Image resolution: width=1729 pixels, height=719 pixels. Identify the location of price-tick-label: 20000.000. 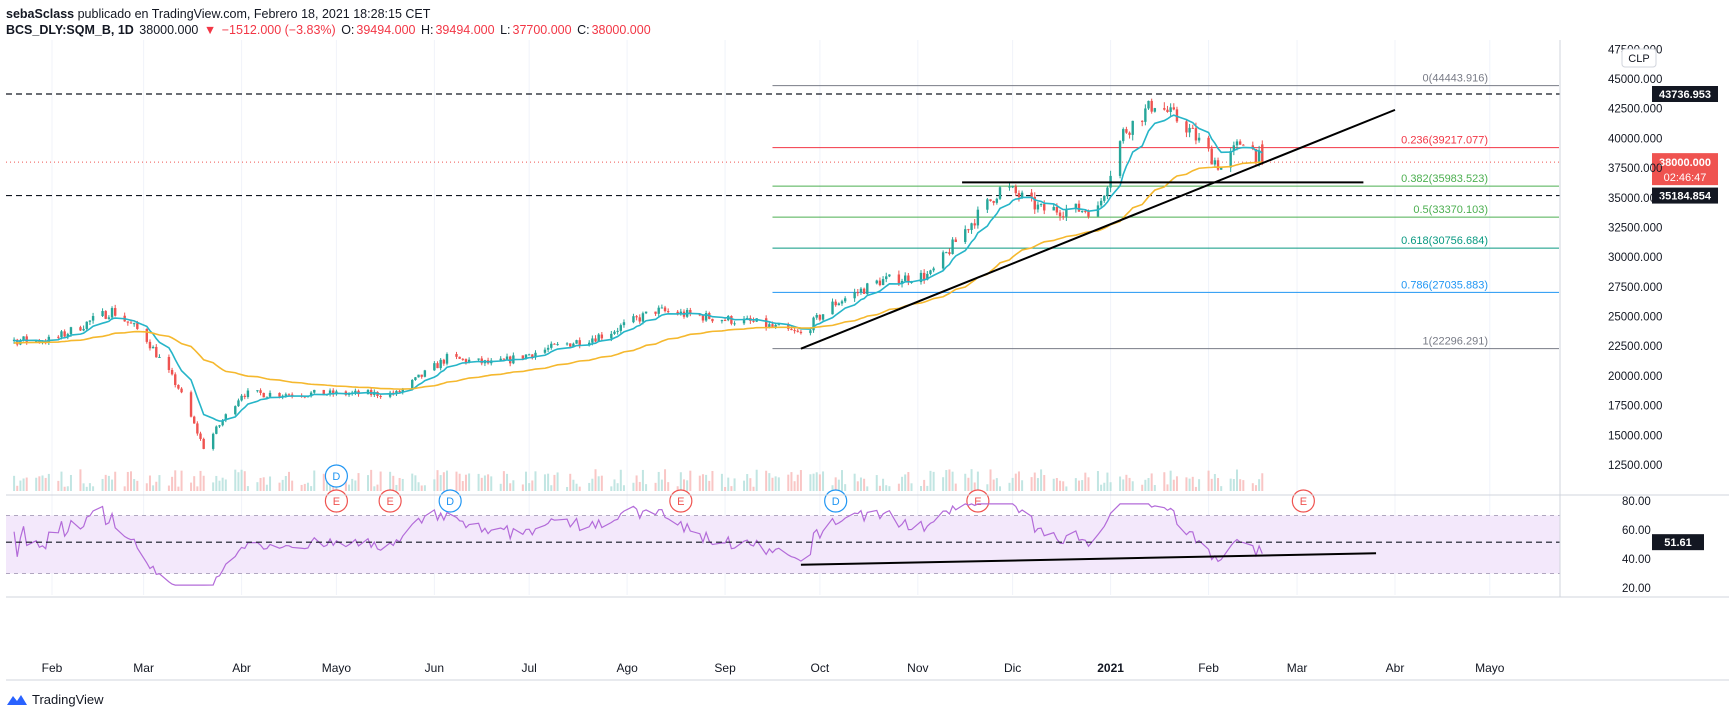
(1635, 377).